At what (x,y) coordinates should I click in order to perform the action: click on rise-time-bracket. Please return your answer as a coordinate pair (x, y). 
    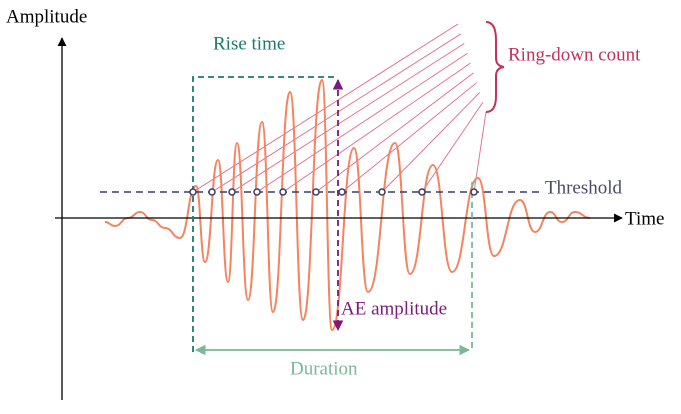
    Looking at the image, I should click on (263, 214).